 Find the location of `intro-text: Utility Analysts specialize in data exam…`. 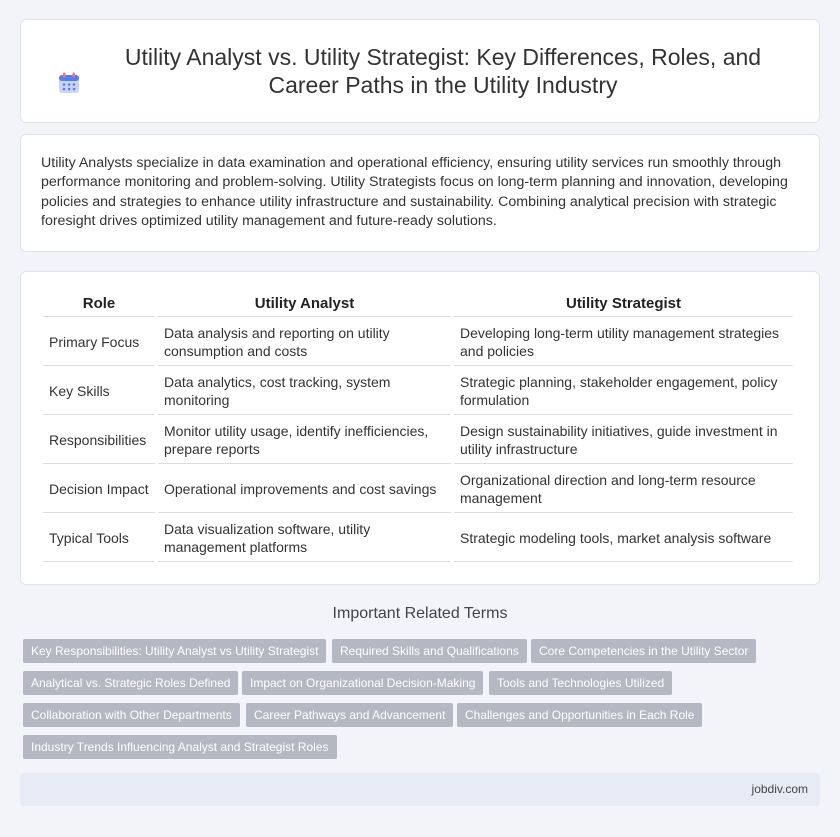

intro-text: Utility Analysts specialize in data exam… is located at coordinates (414, 192).